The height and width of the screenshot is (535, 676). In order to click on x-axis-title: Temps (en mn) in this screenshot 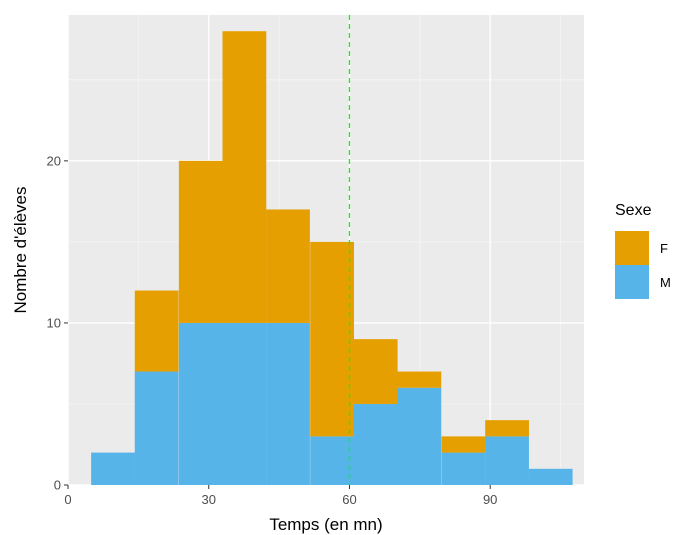, I will do `click(325, 524)`.